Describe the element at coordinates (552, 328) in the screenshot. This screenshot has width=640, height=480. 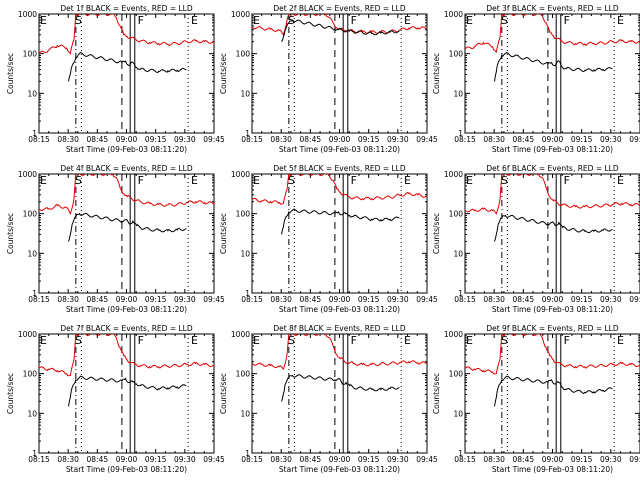
I see `panel-title: Det 9f BLACK = Events, RED = LLD` at that location.